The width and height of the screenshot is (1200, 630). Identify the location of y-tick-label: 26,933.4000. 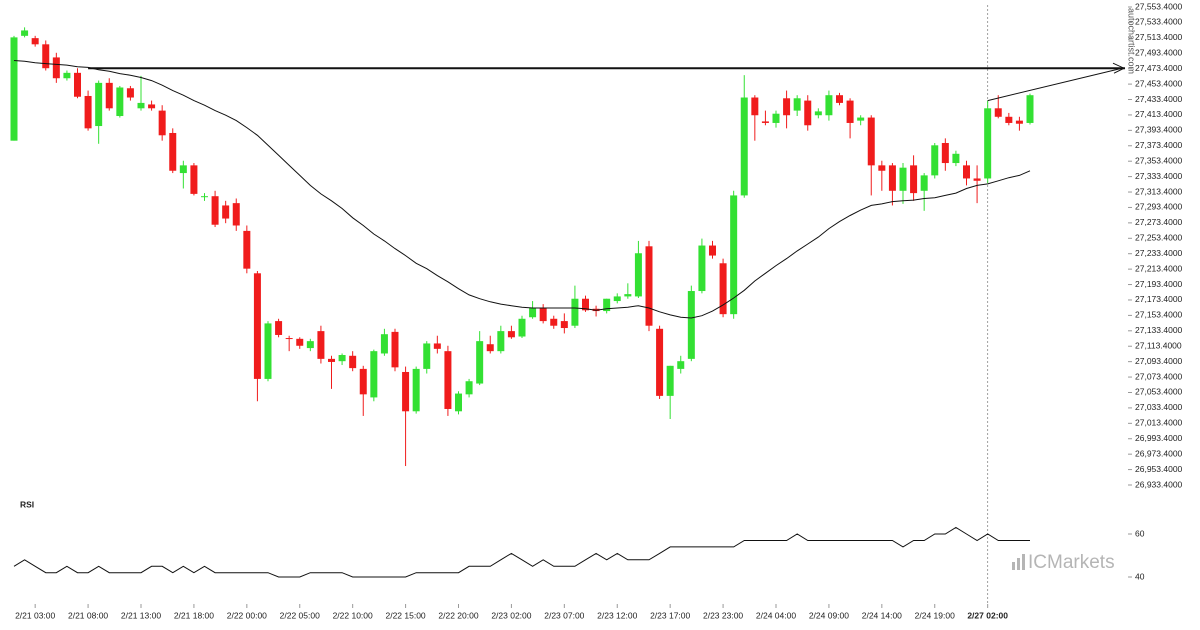
(1159, 484).